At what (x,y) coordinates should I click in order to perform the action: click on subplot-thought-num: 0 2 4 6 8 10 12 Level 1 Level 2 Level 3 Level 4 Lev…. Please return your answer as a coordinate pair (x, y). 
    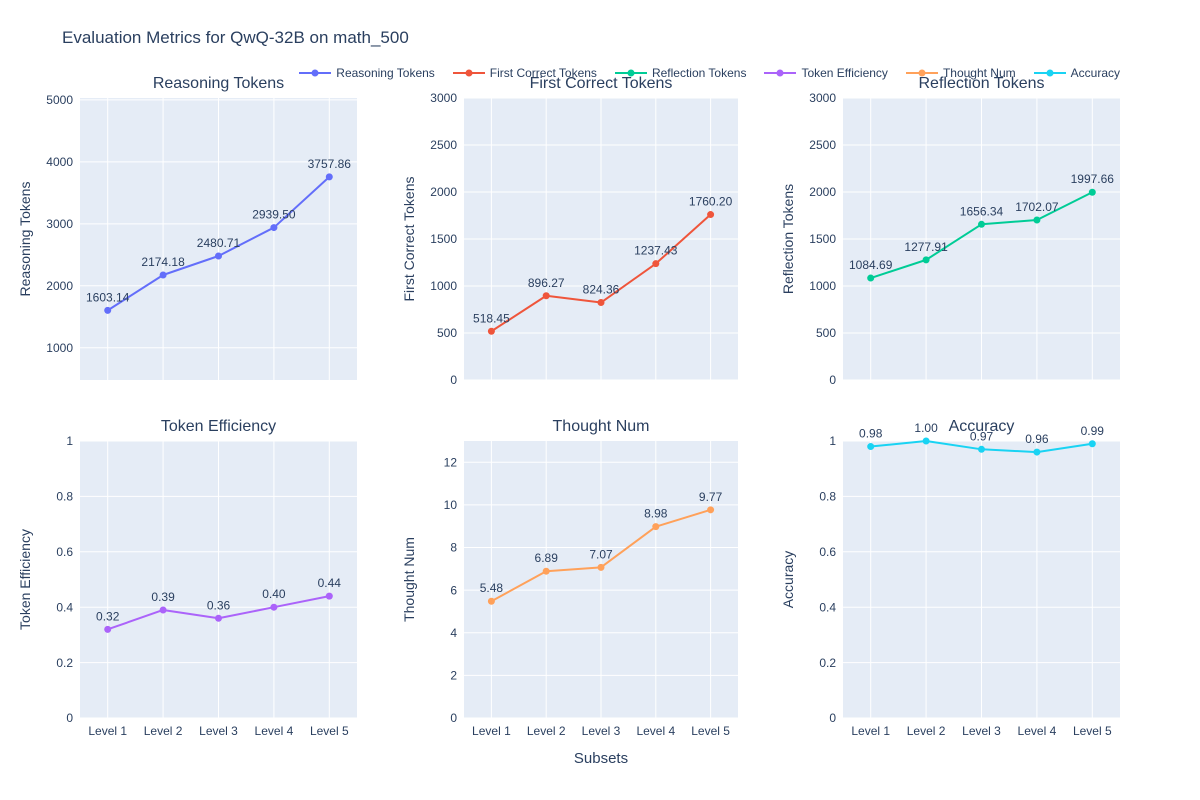
    Looking at the image, I should click on (569, 578).